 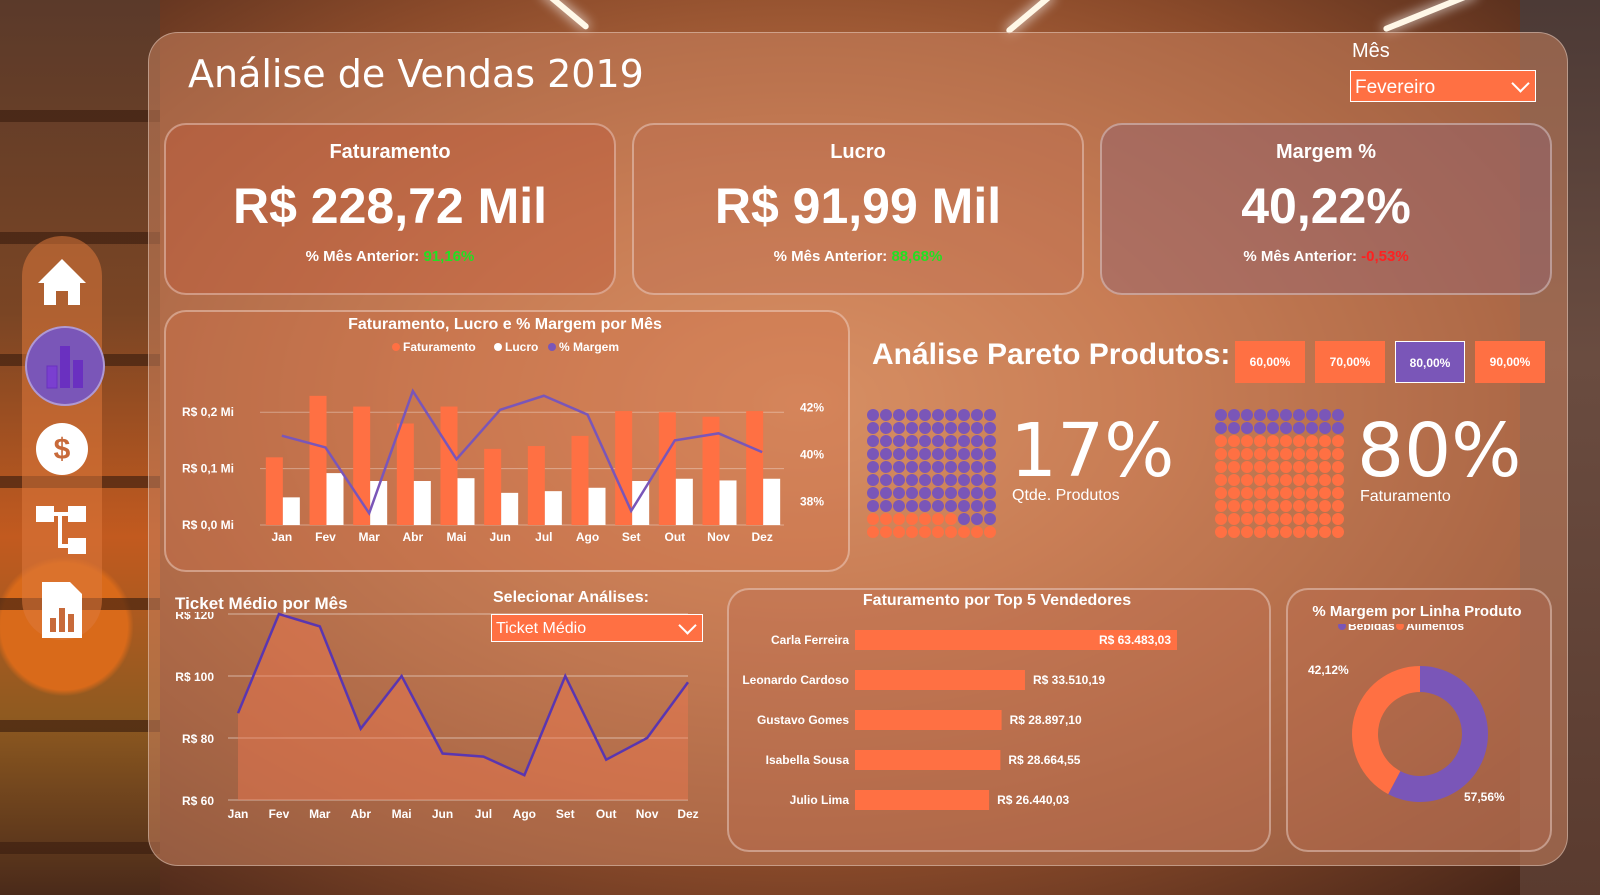 I want to click on chevron-down-icon, so click(x=1520, y=83).